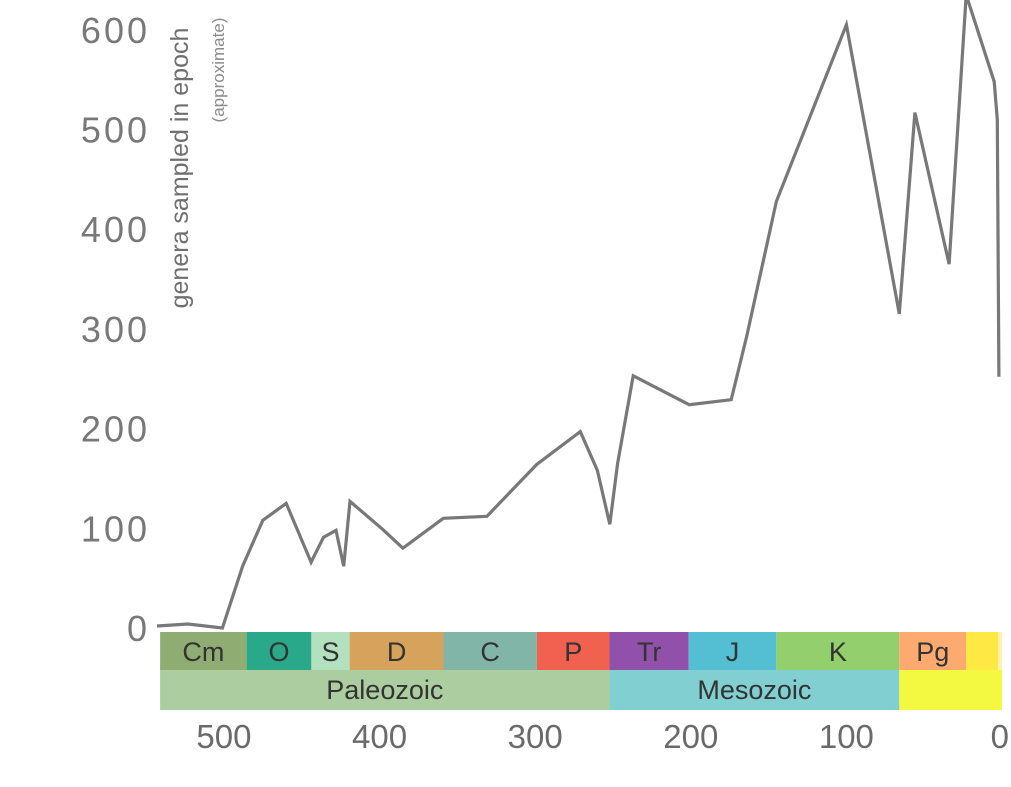  I want to click on x-tick-label: 500, so click(223, 736).